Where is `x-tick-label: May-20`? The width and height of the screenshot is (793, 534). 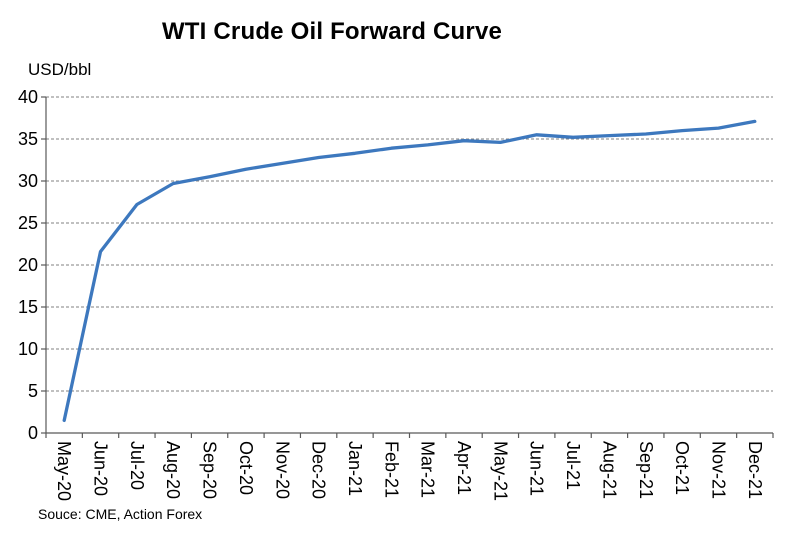
x-tick-label: May-20 is located at coordinates (64, 471).